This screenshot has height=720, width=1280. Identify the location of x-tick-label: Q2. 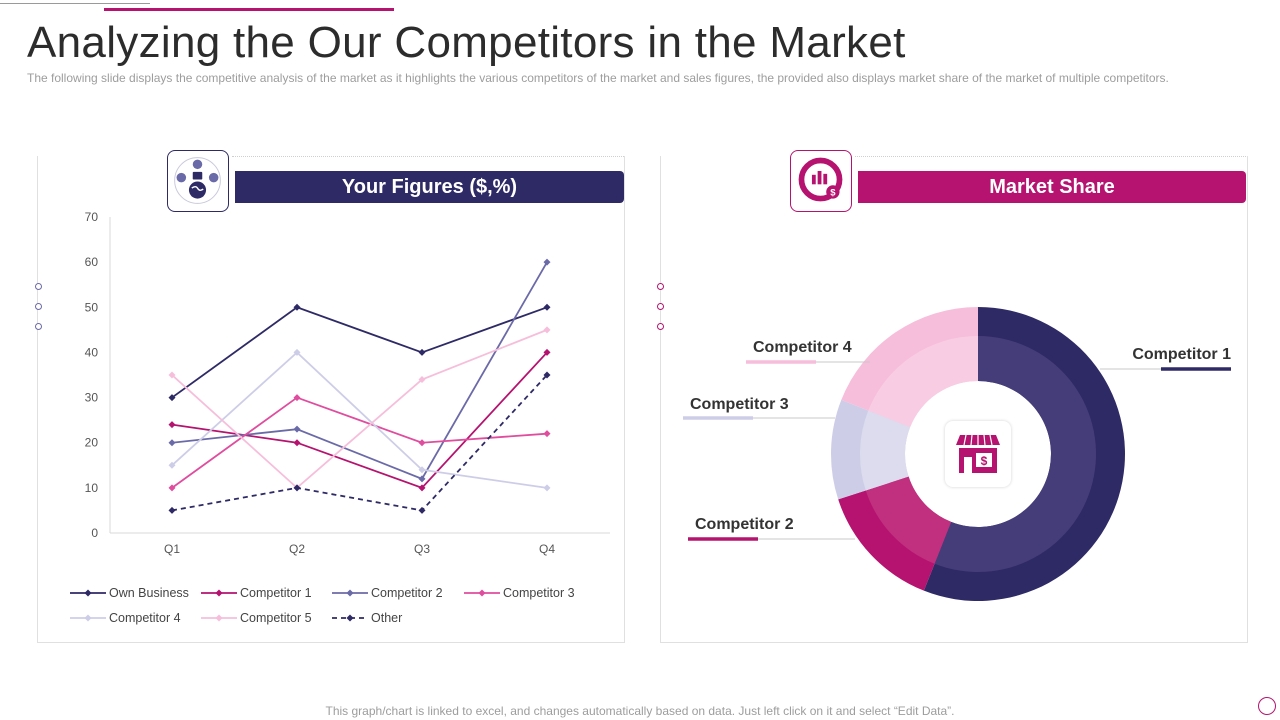
(297, 549).